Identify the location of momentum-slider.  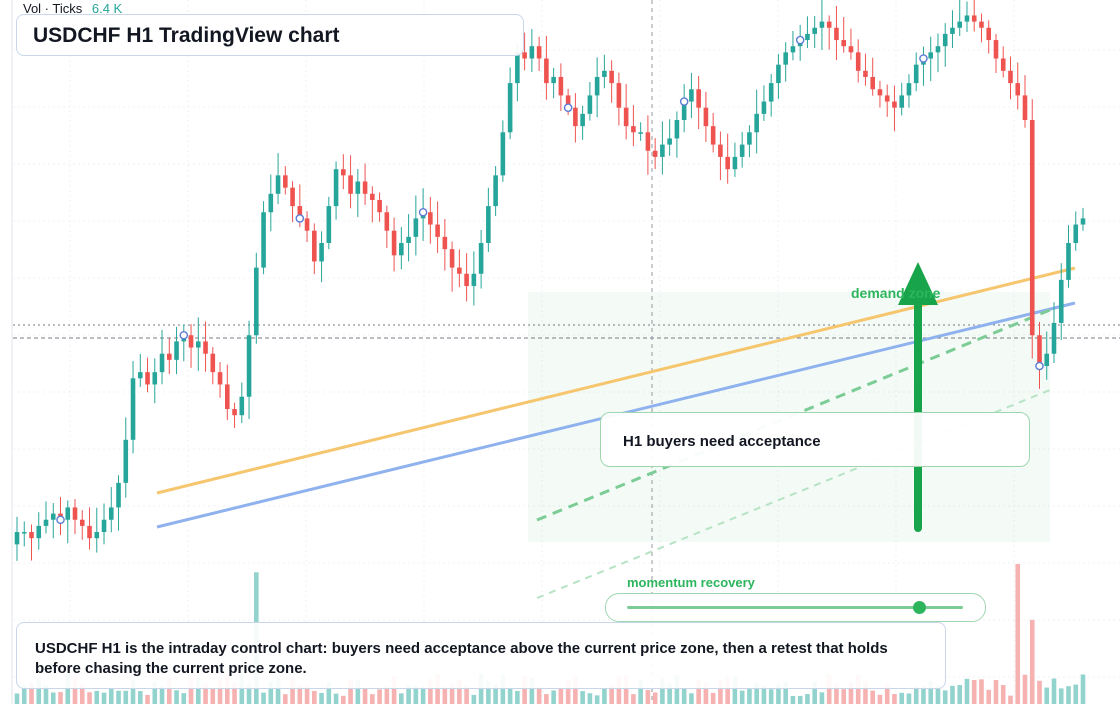
(795, 607).